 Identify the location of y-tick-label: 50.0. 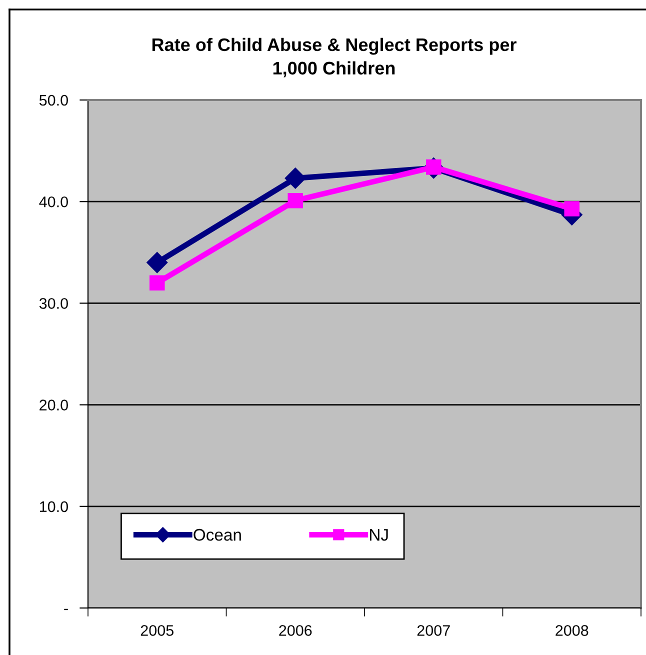
(53, 100).